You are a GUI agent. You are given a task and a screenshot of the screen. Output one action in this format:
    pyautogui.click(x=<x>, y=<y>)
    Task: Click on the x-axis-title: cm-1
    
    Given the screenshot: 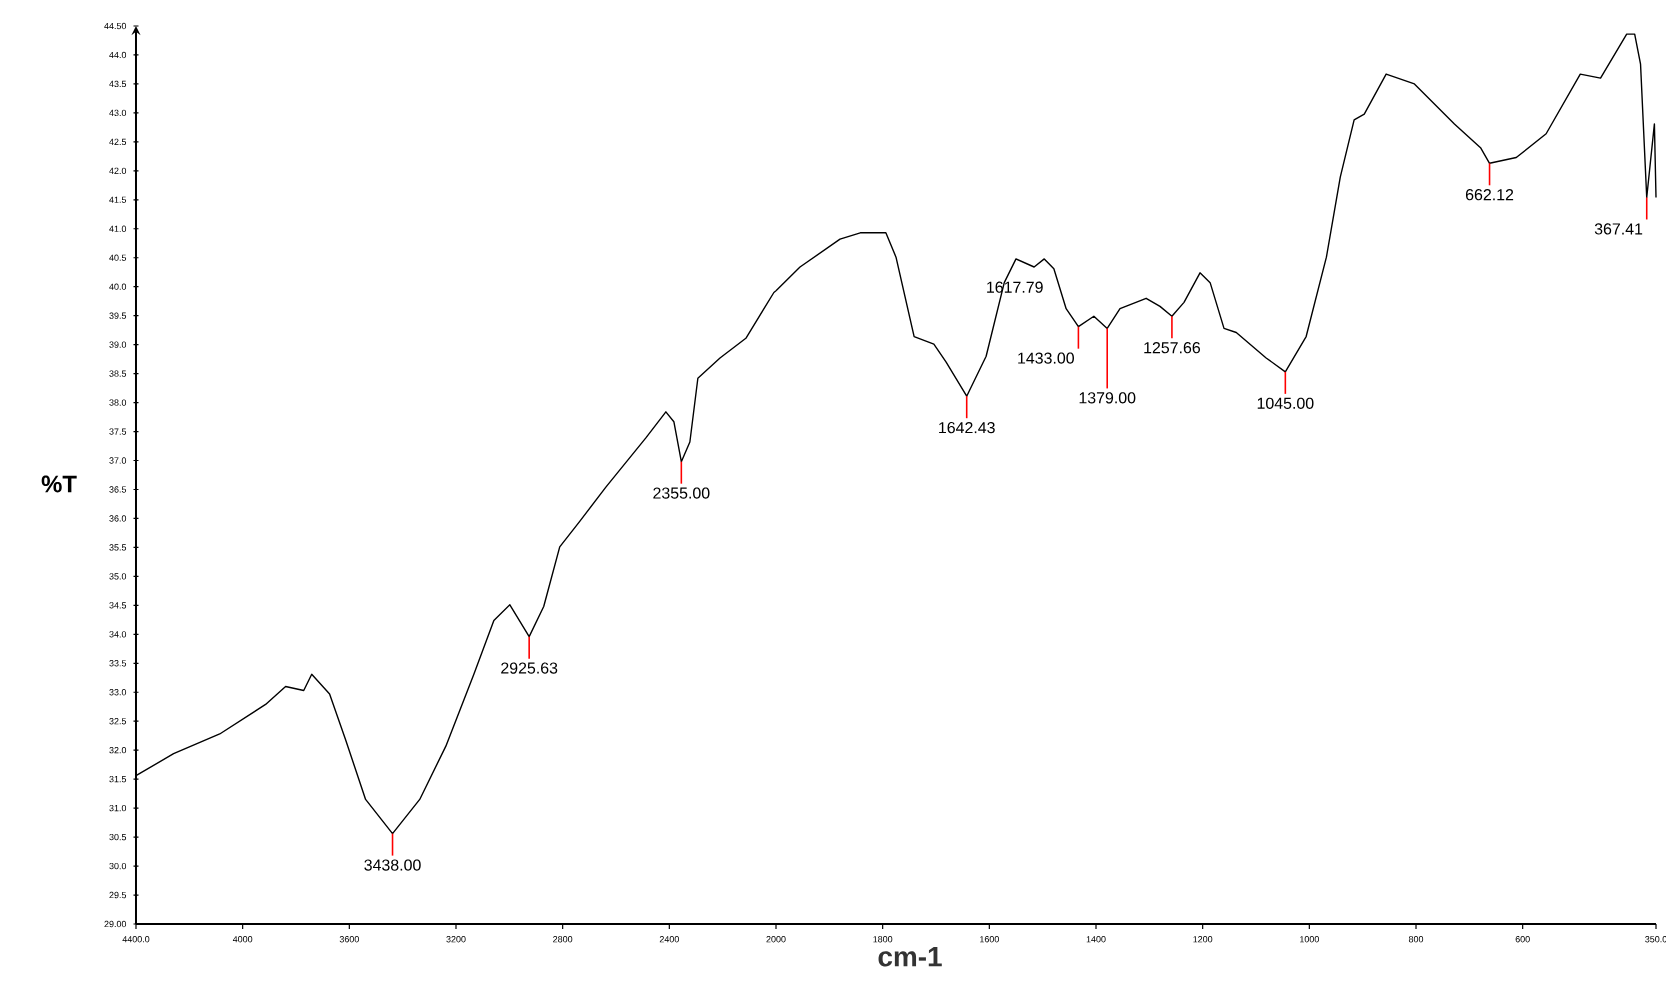 What is the action you would take?
    pyautogui.click(x=910, y=957)
    